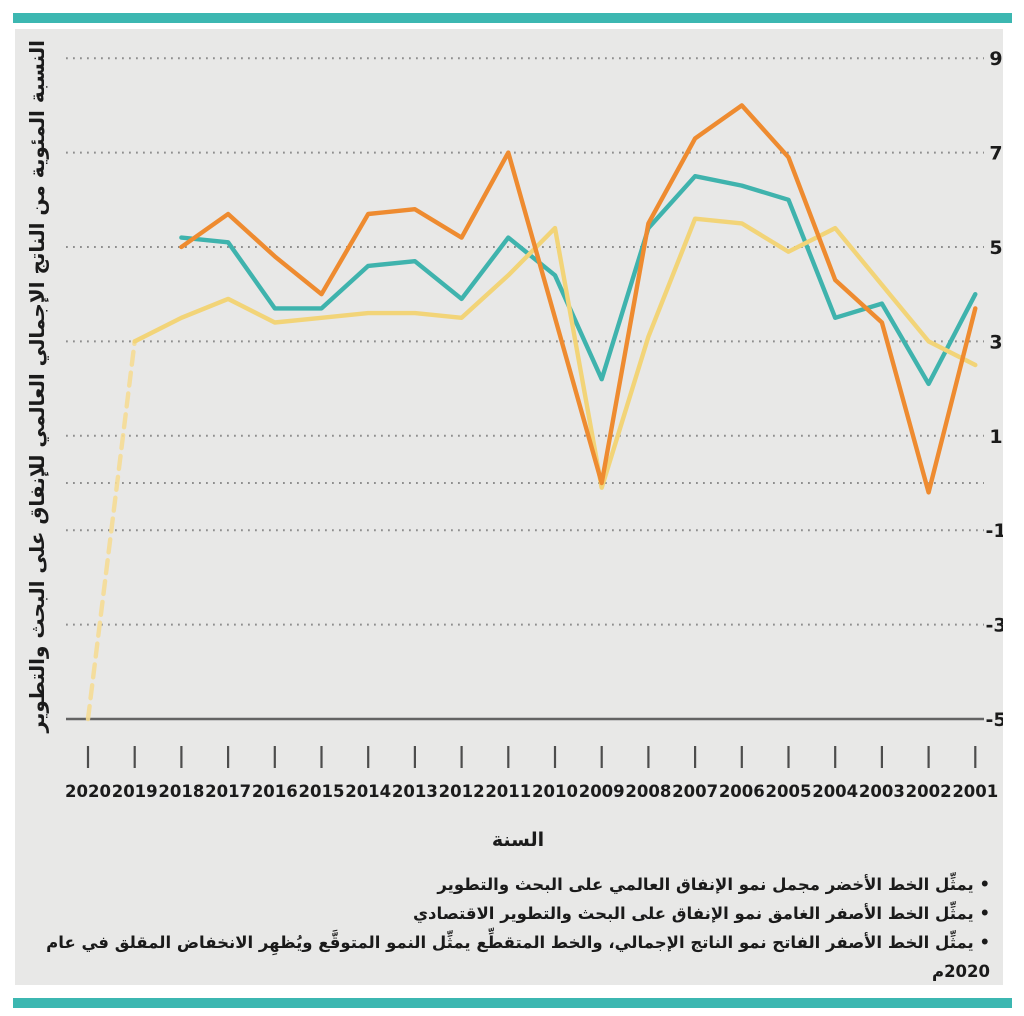 This screenshot has width=1024, height=1016. Describe the element at coordinates (518, 840) in the screenshot. I see `x-axis-title: السنة` at that location.